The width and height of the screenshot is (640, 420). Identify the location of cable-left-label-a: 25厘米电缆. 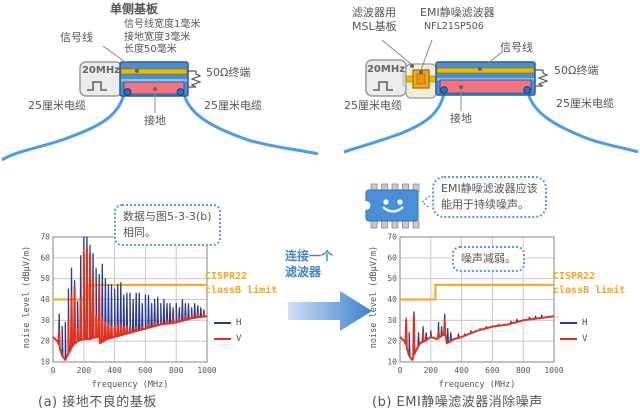
(57, 105).